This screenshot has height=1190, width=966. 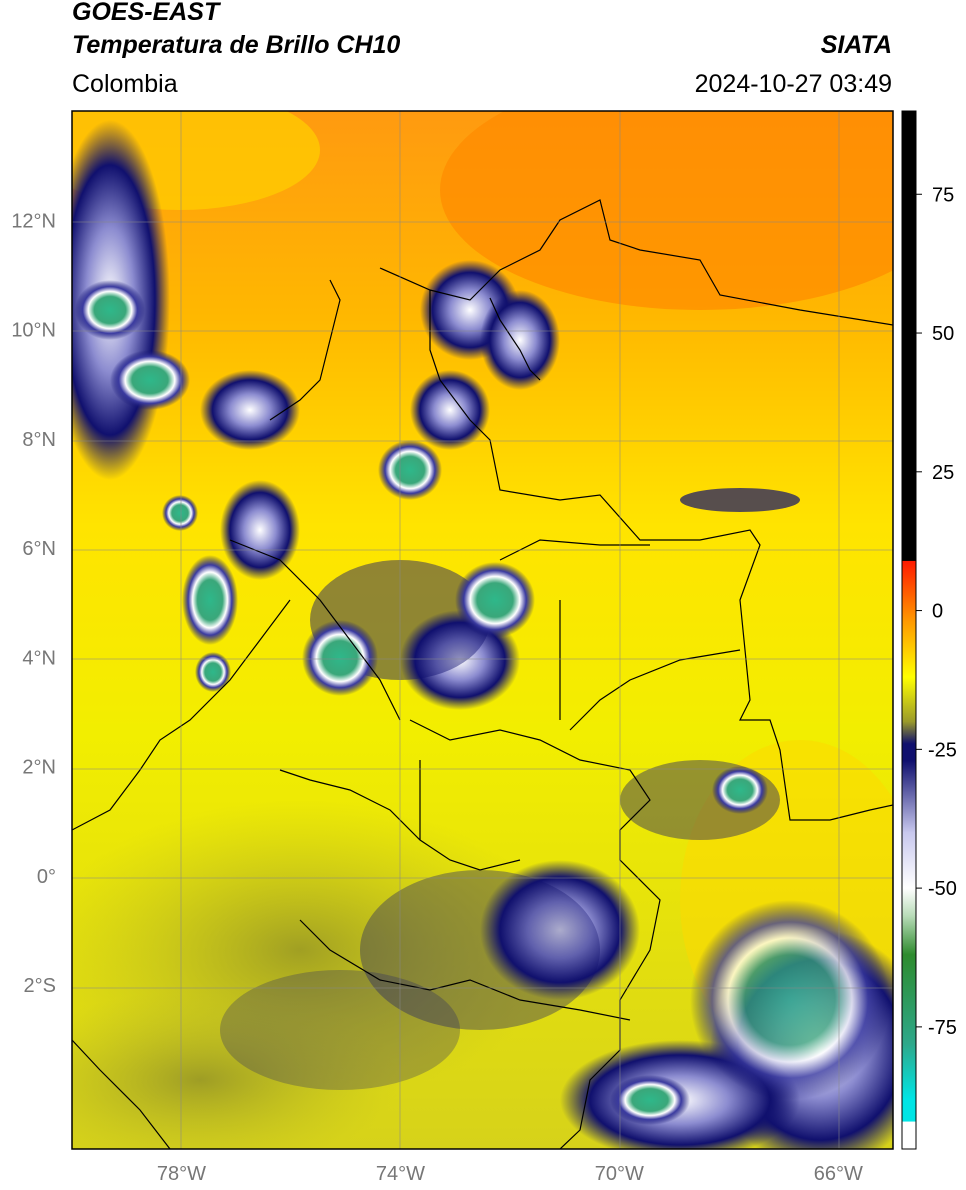 What do you see at coordinates (40, 986) in the screenshot?
I see `latitude-label: 2°S` at bounding box center [40, 986].